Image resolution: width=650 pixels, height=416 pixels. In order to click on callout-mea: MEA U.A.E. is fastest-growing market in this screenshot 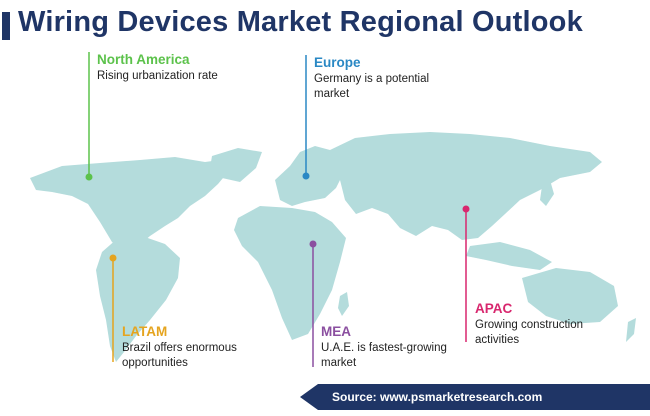, I will do `click(384, 347)`.